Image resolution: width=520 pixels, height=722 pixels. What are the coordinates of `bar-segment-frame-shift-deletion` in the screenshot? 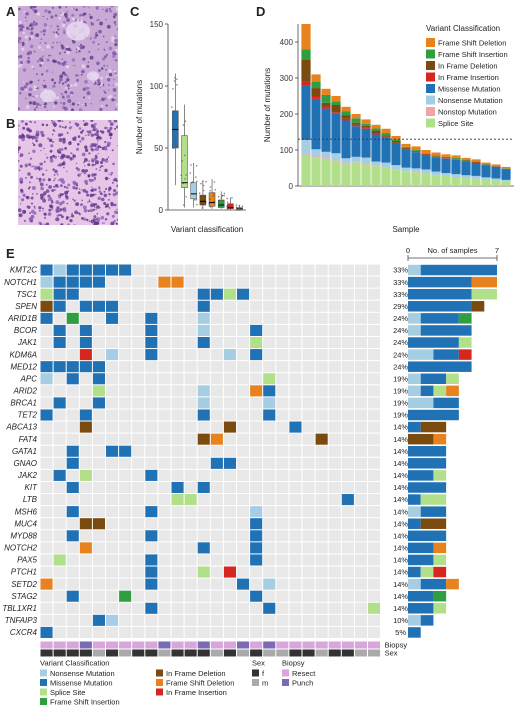 It's located at (336, 99).